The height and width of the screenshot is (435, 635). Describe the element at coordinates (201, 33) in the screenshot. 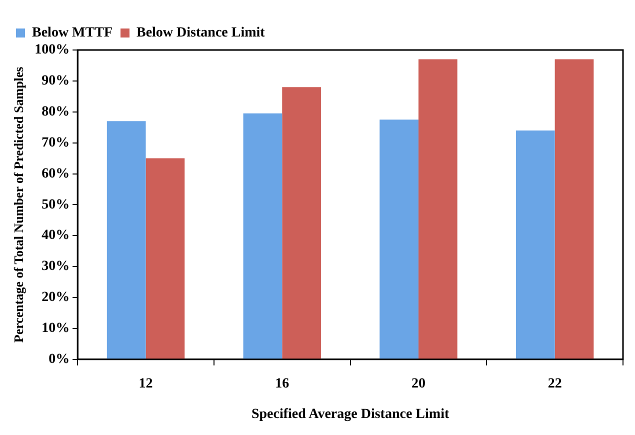

I see `legend-label: Below Distance Limit` at that location.